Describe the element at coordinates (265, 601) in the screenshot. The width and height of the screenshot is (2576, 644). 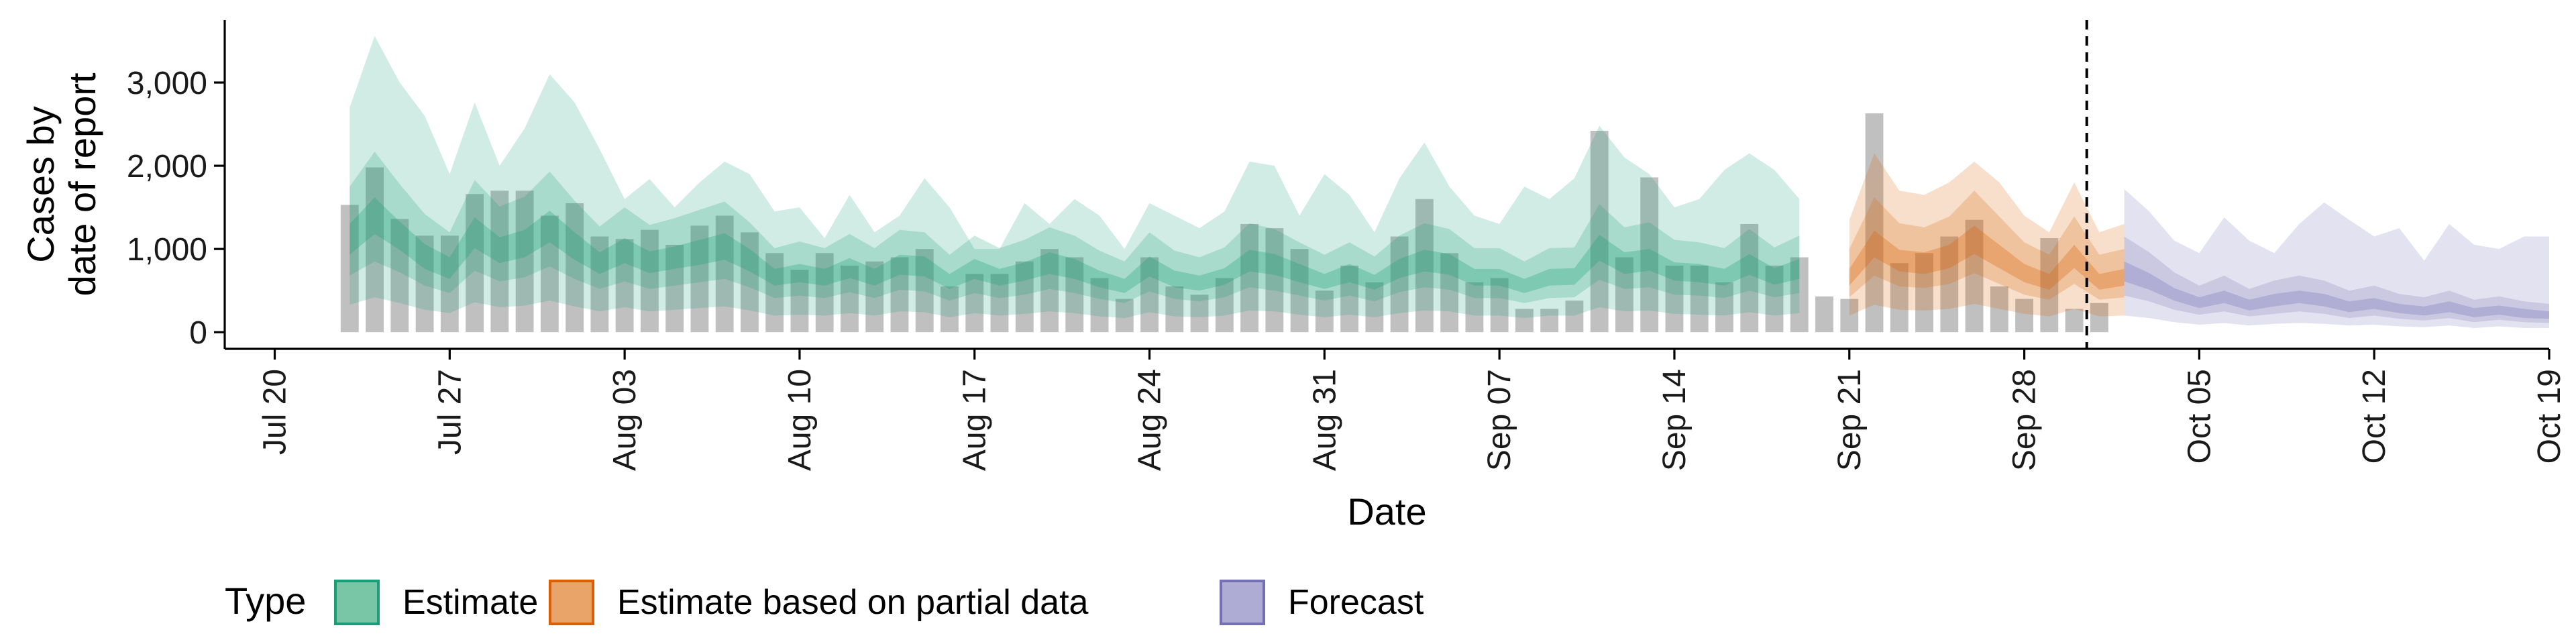
I see `legend-title: Type` at that location.